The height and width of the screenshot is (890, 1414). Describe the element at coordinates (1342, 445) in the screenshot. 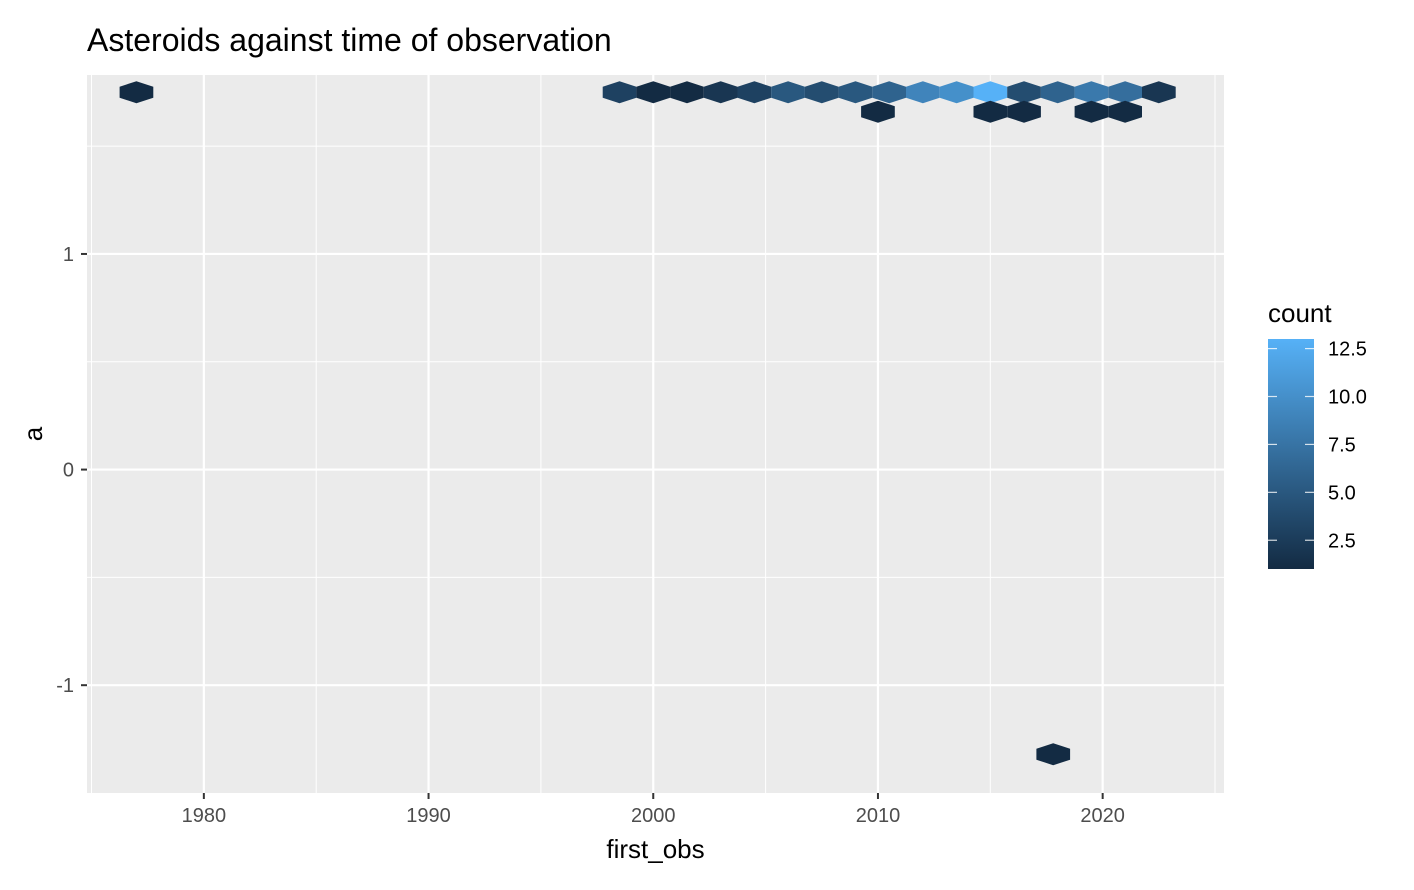

I see `legend-tick-label: 7.5` at that location.